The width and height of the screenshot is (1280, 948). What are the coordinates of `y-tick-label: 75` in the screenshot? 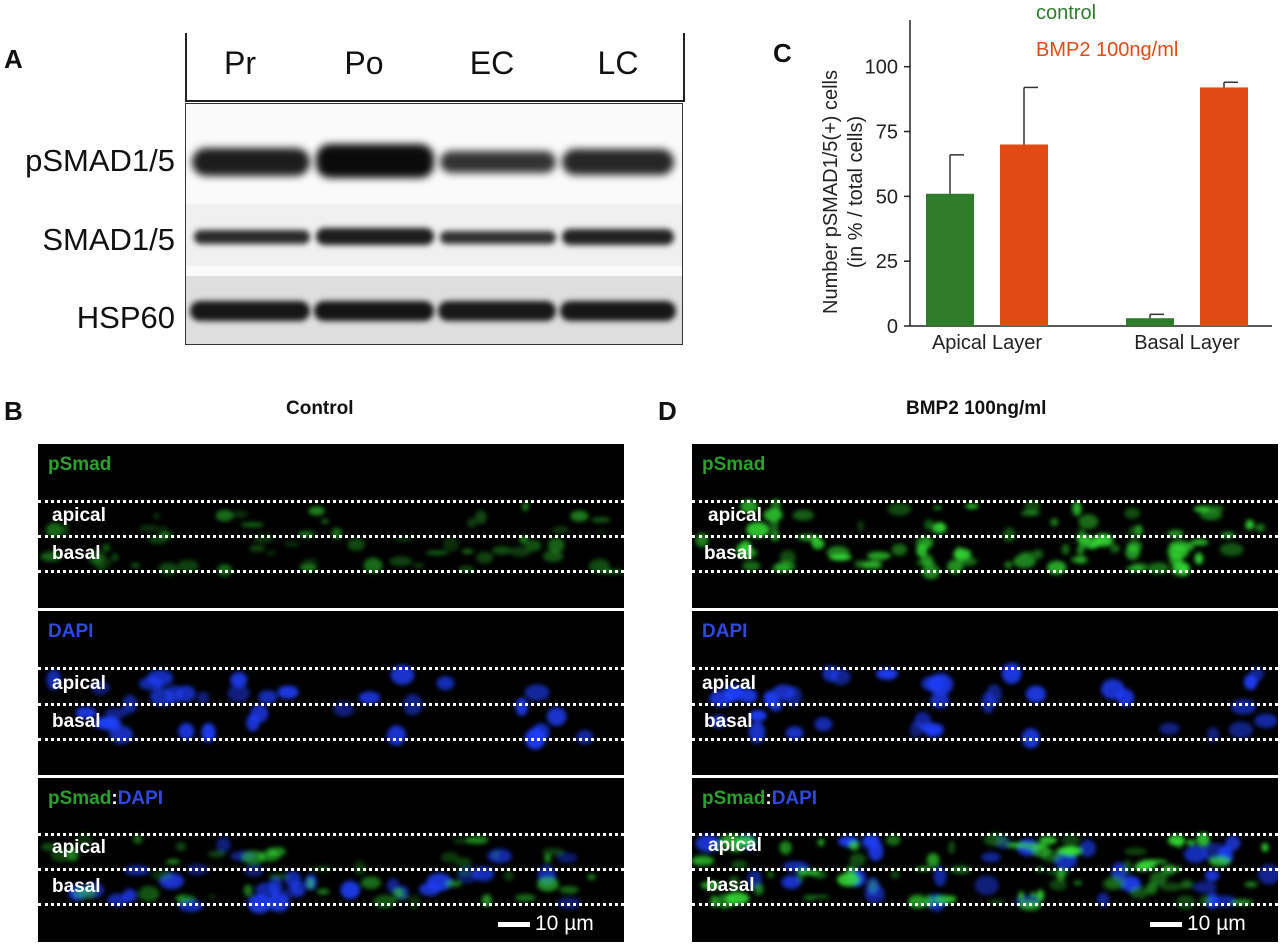 It's located at (887, 133).